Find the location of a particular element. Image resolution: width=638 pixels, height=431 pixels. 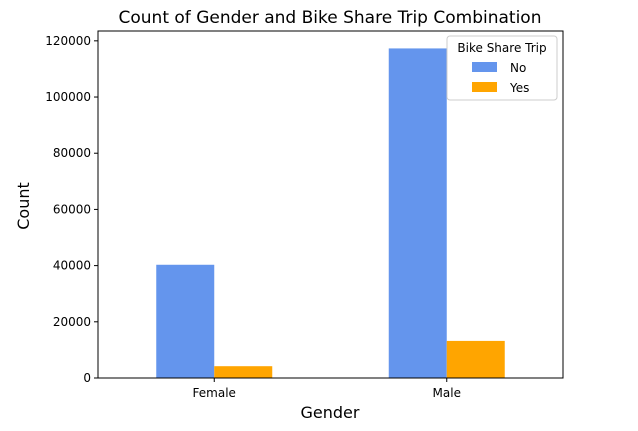

bar-male-yes is located at coordinates (475, 359).